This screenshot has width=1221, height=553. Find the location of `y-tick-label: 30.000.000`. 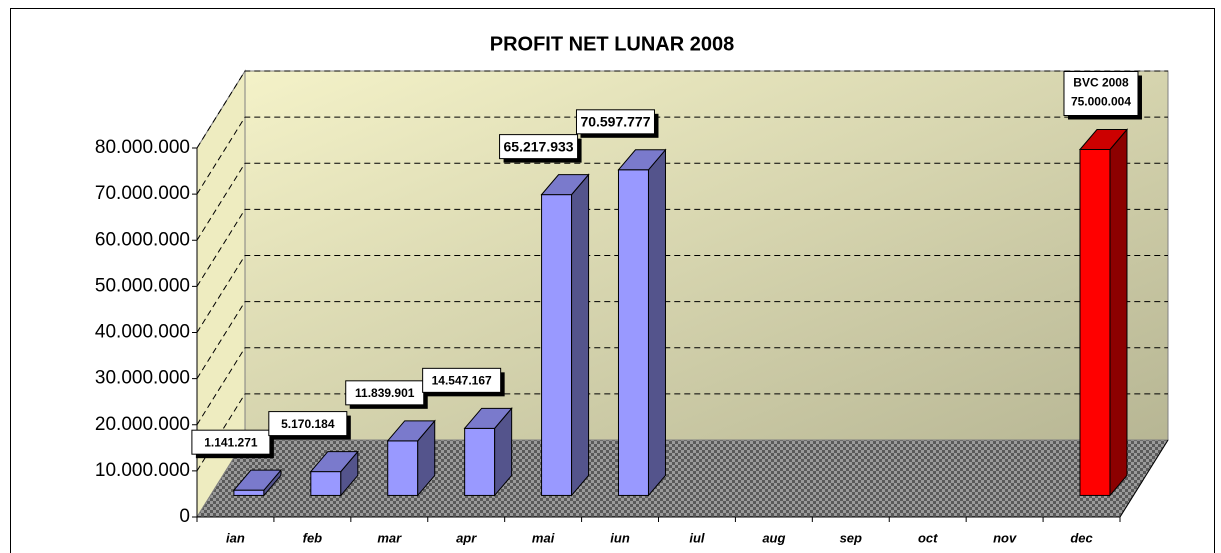

y-tick-label: 30.000.000 is located at coordinates (142, 378).